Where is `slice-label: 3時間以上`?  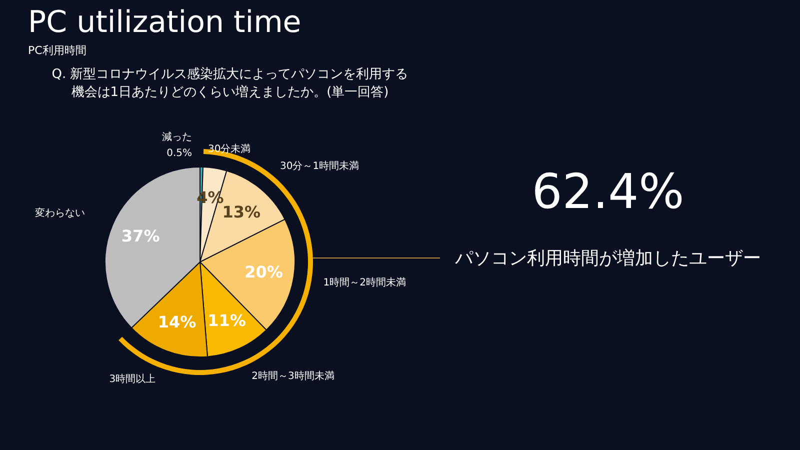
slice-label: 3時間以上 is located at coordinates (132, 378).